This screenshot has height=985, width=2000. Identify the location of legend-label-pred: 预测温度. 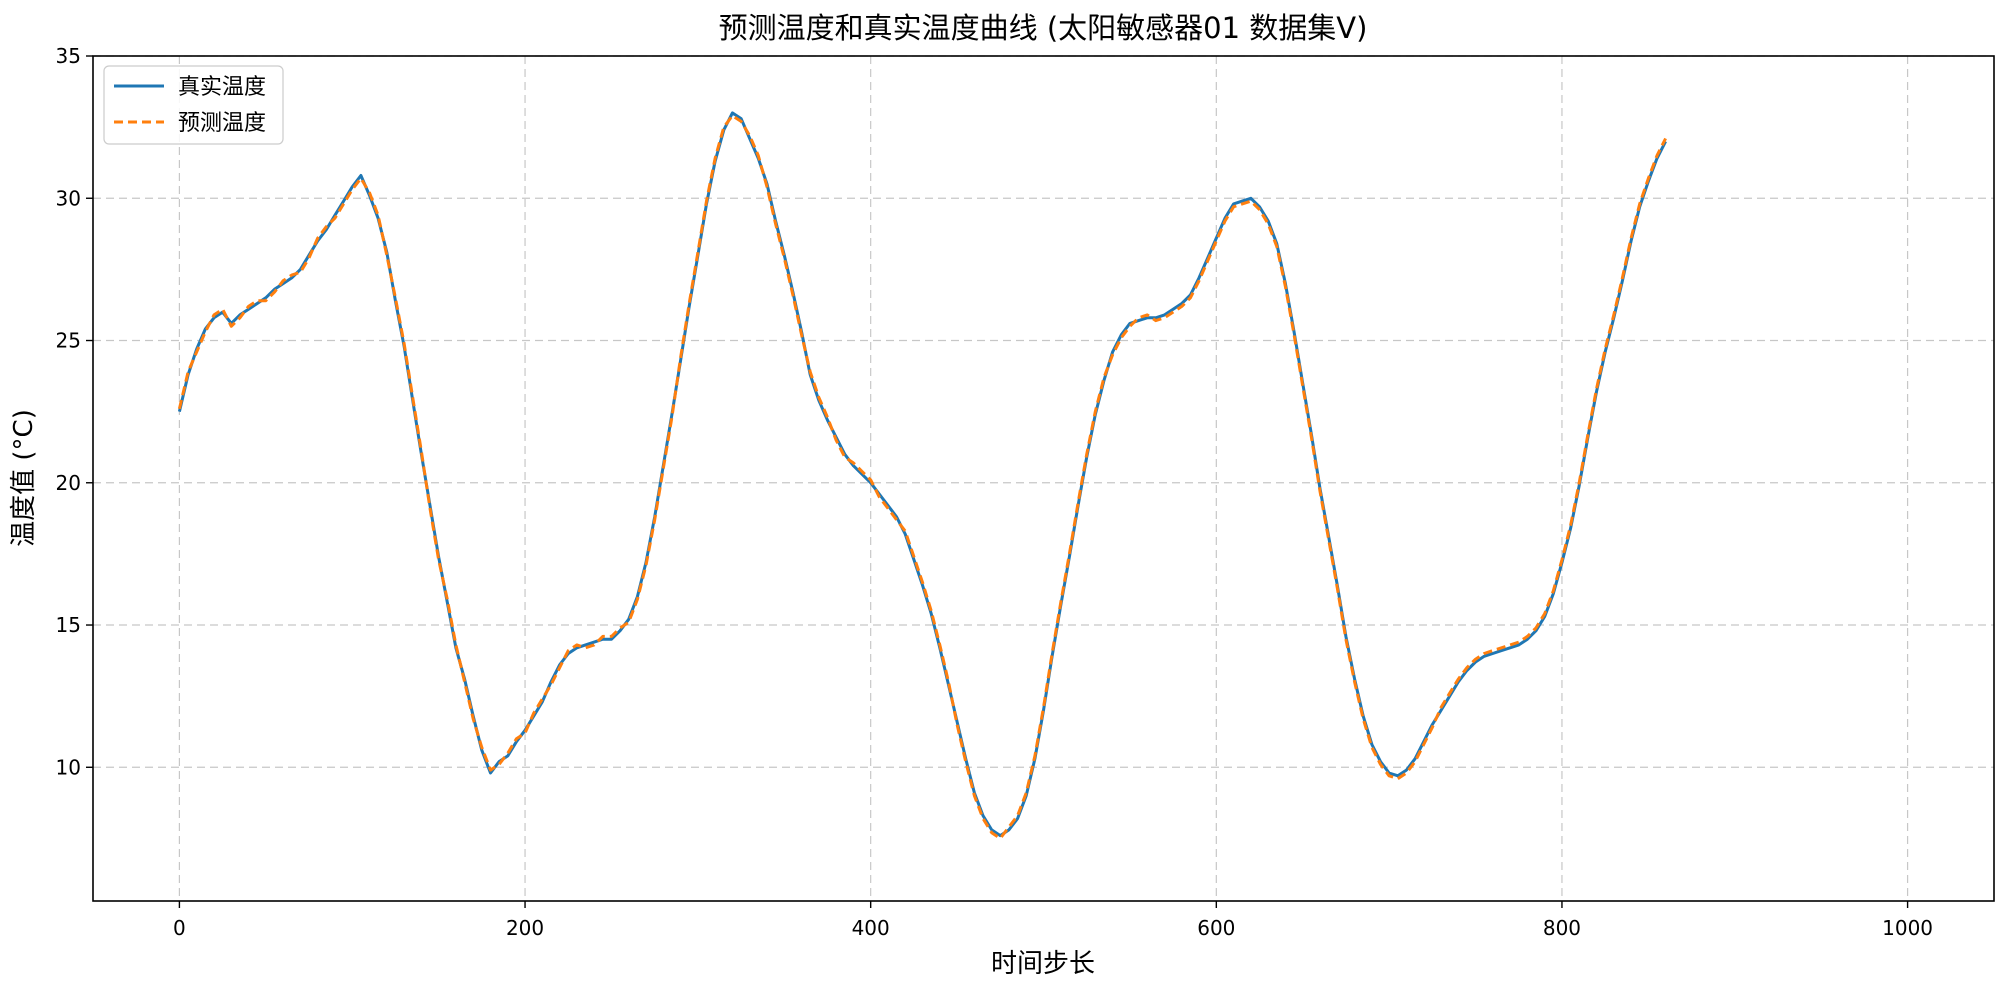
(222, 123).